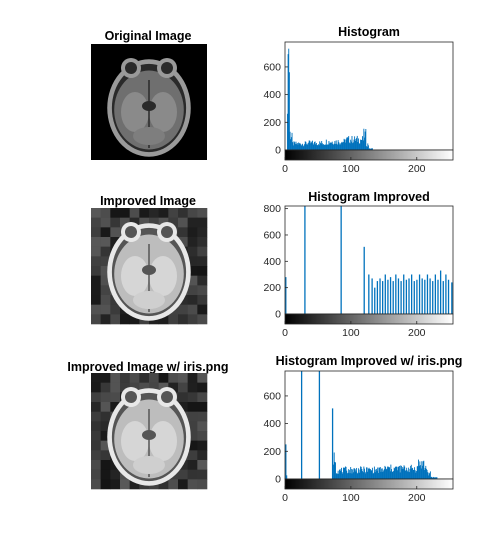 This screenshot has height=550, width=500. Describe the element at coordinates (272, 288) in the screenshot. I see `y-tick-label: 200` at that location.